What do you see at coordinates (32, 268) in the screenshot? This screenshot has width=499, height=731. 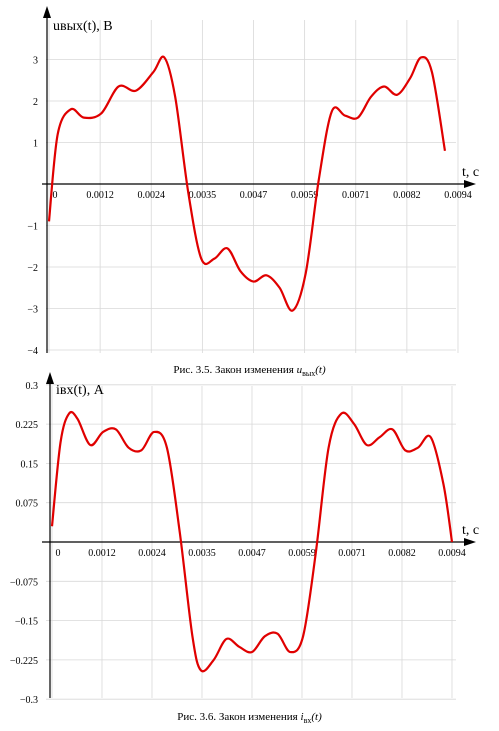 I see `y-tick-label: −2` at bounding box center [32, 268].